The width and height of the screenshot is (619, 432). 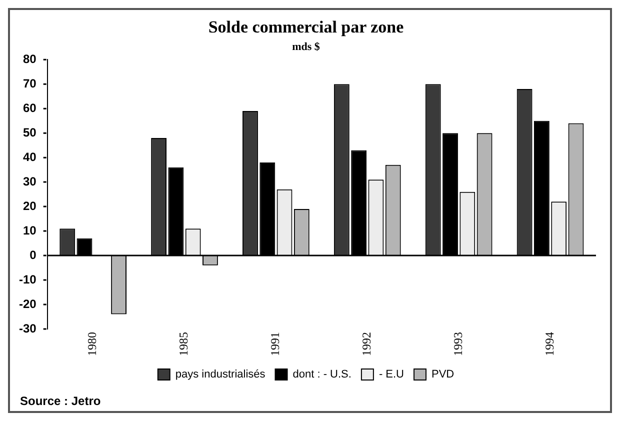 What do you see at coordinates (457, 344) in the screenshot?
I see `x-tick-label: 1993` at bounding box center [457, 344].